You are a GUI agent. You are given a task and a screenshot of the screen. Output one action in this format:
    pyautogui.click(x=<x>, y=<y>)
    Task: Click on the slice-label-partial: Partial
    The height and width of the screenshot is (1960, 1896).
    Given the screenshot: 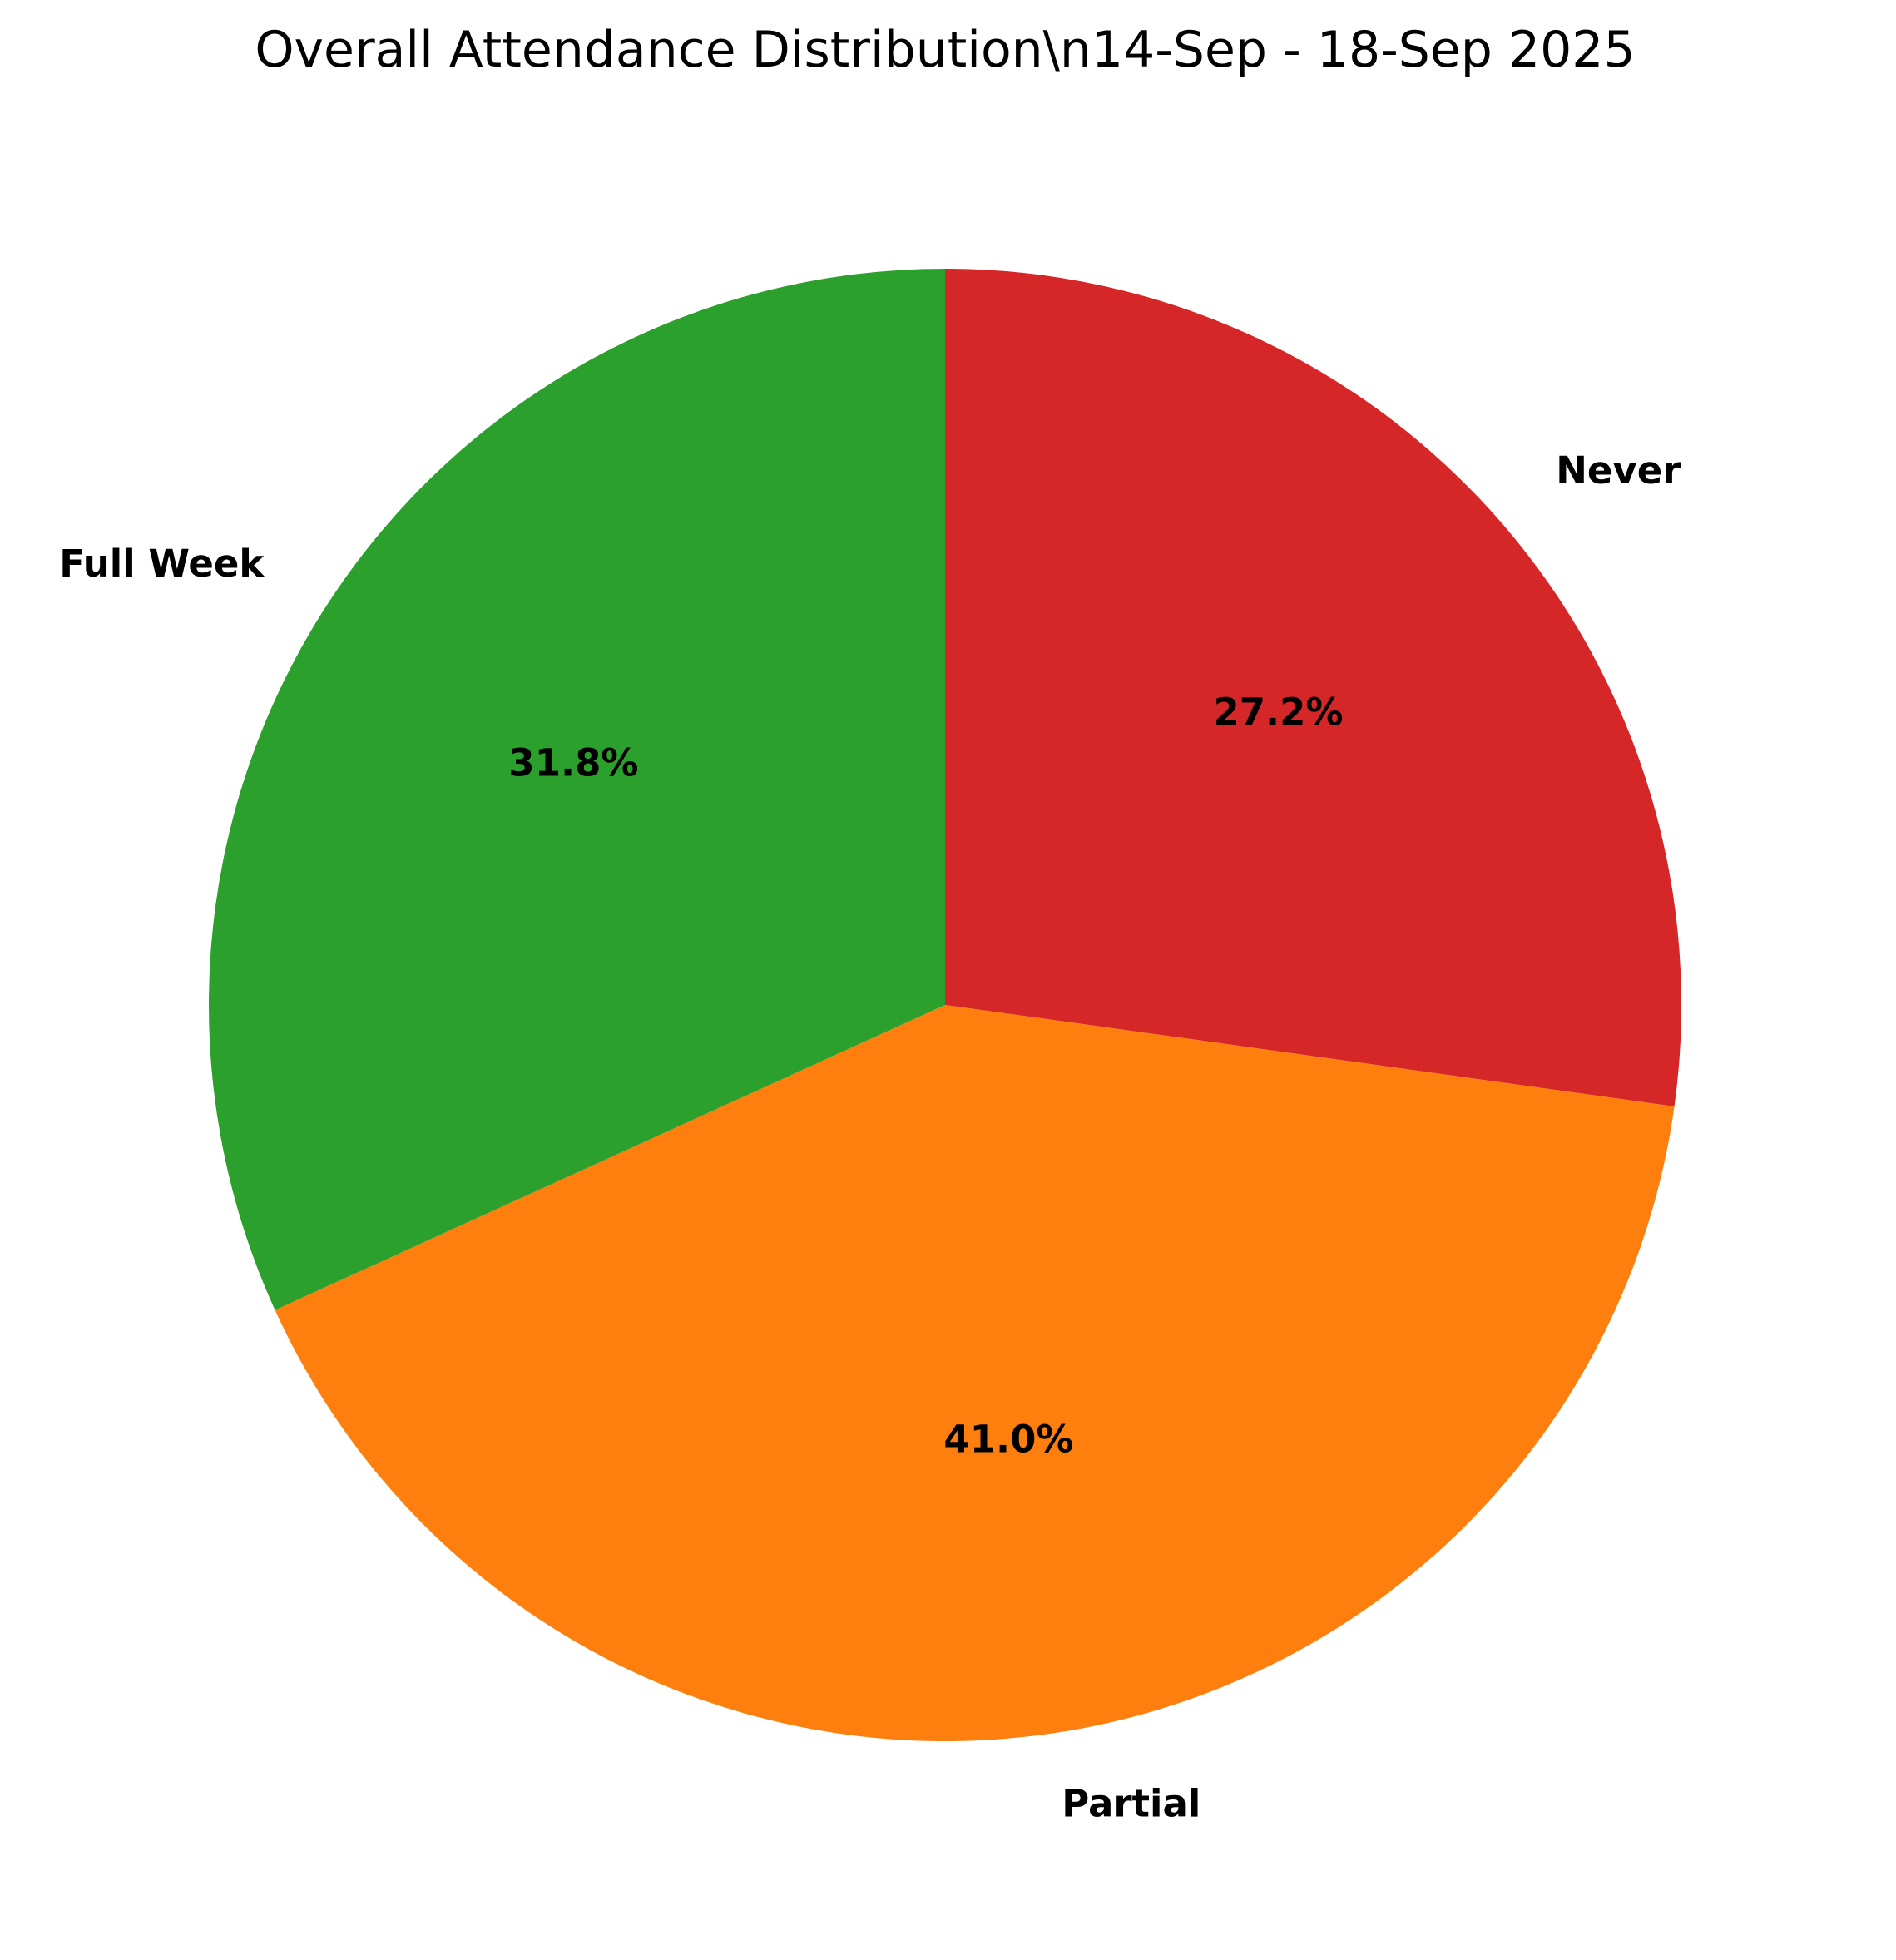 What is the action you would take?
    pyautogui.click(x=1131, y=1803)
    